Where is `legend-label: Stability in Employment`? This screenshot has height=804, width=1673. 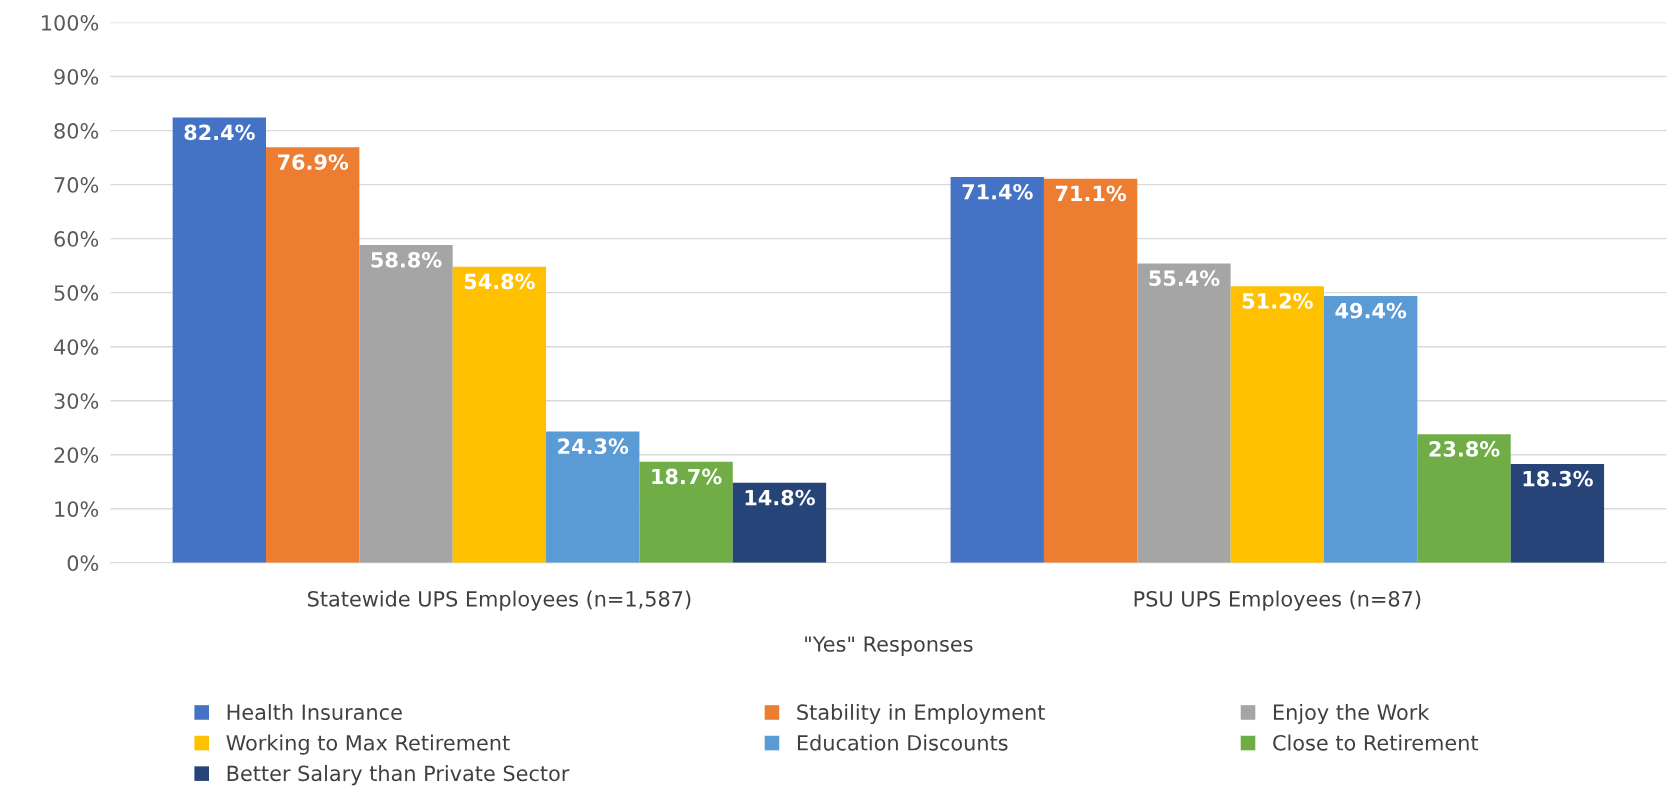
legend-label: Stability in Employment is located at coordinates (921, 714).